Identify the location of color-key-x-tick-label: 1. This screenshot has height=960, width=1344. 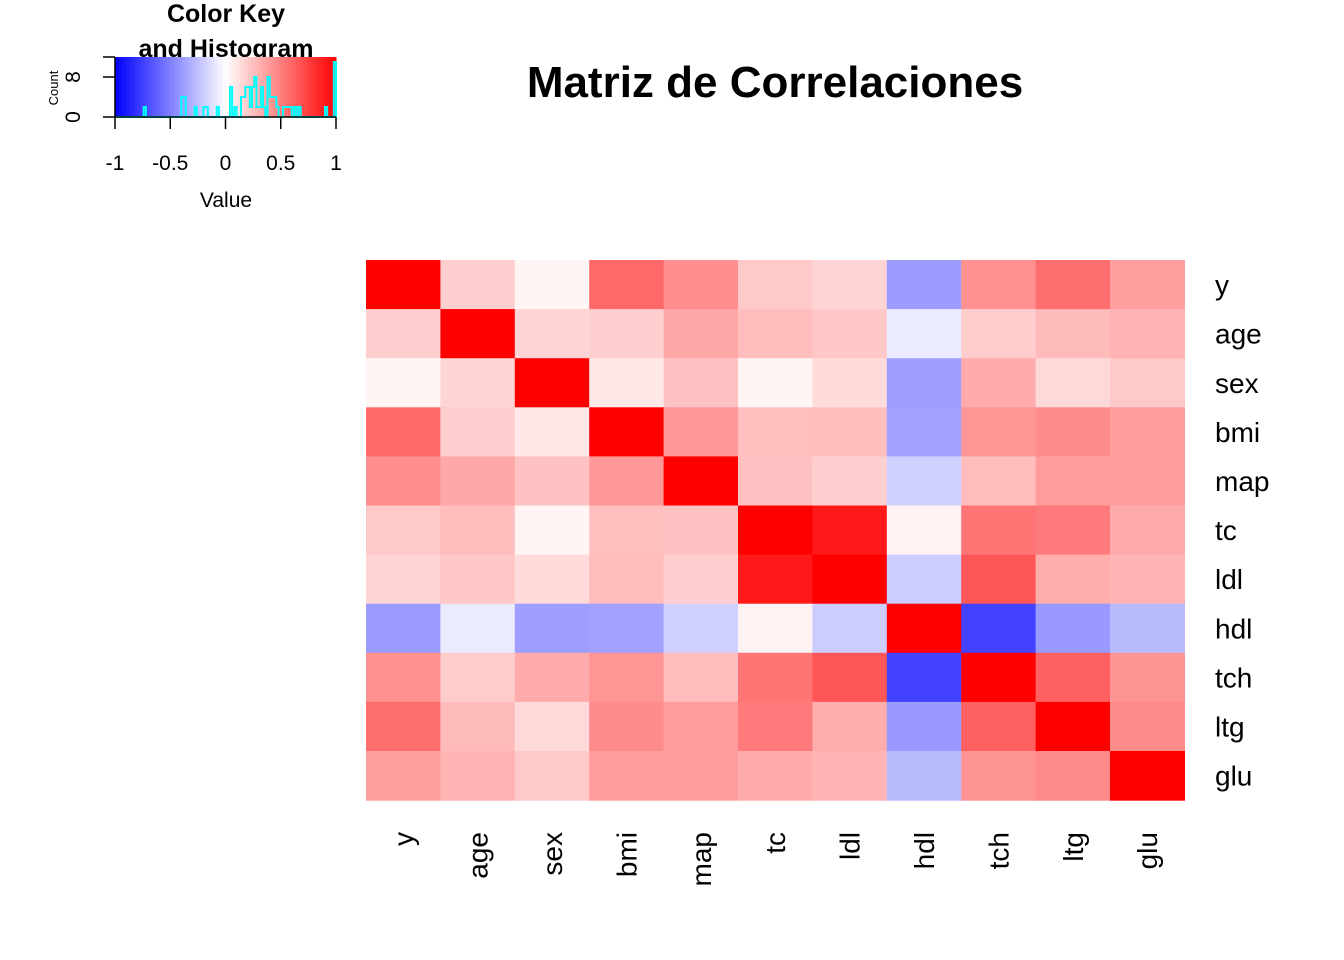
(336, 163).